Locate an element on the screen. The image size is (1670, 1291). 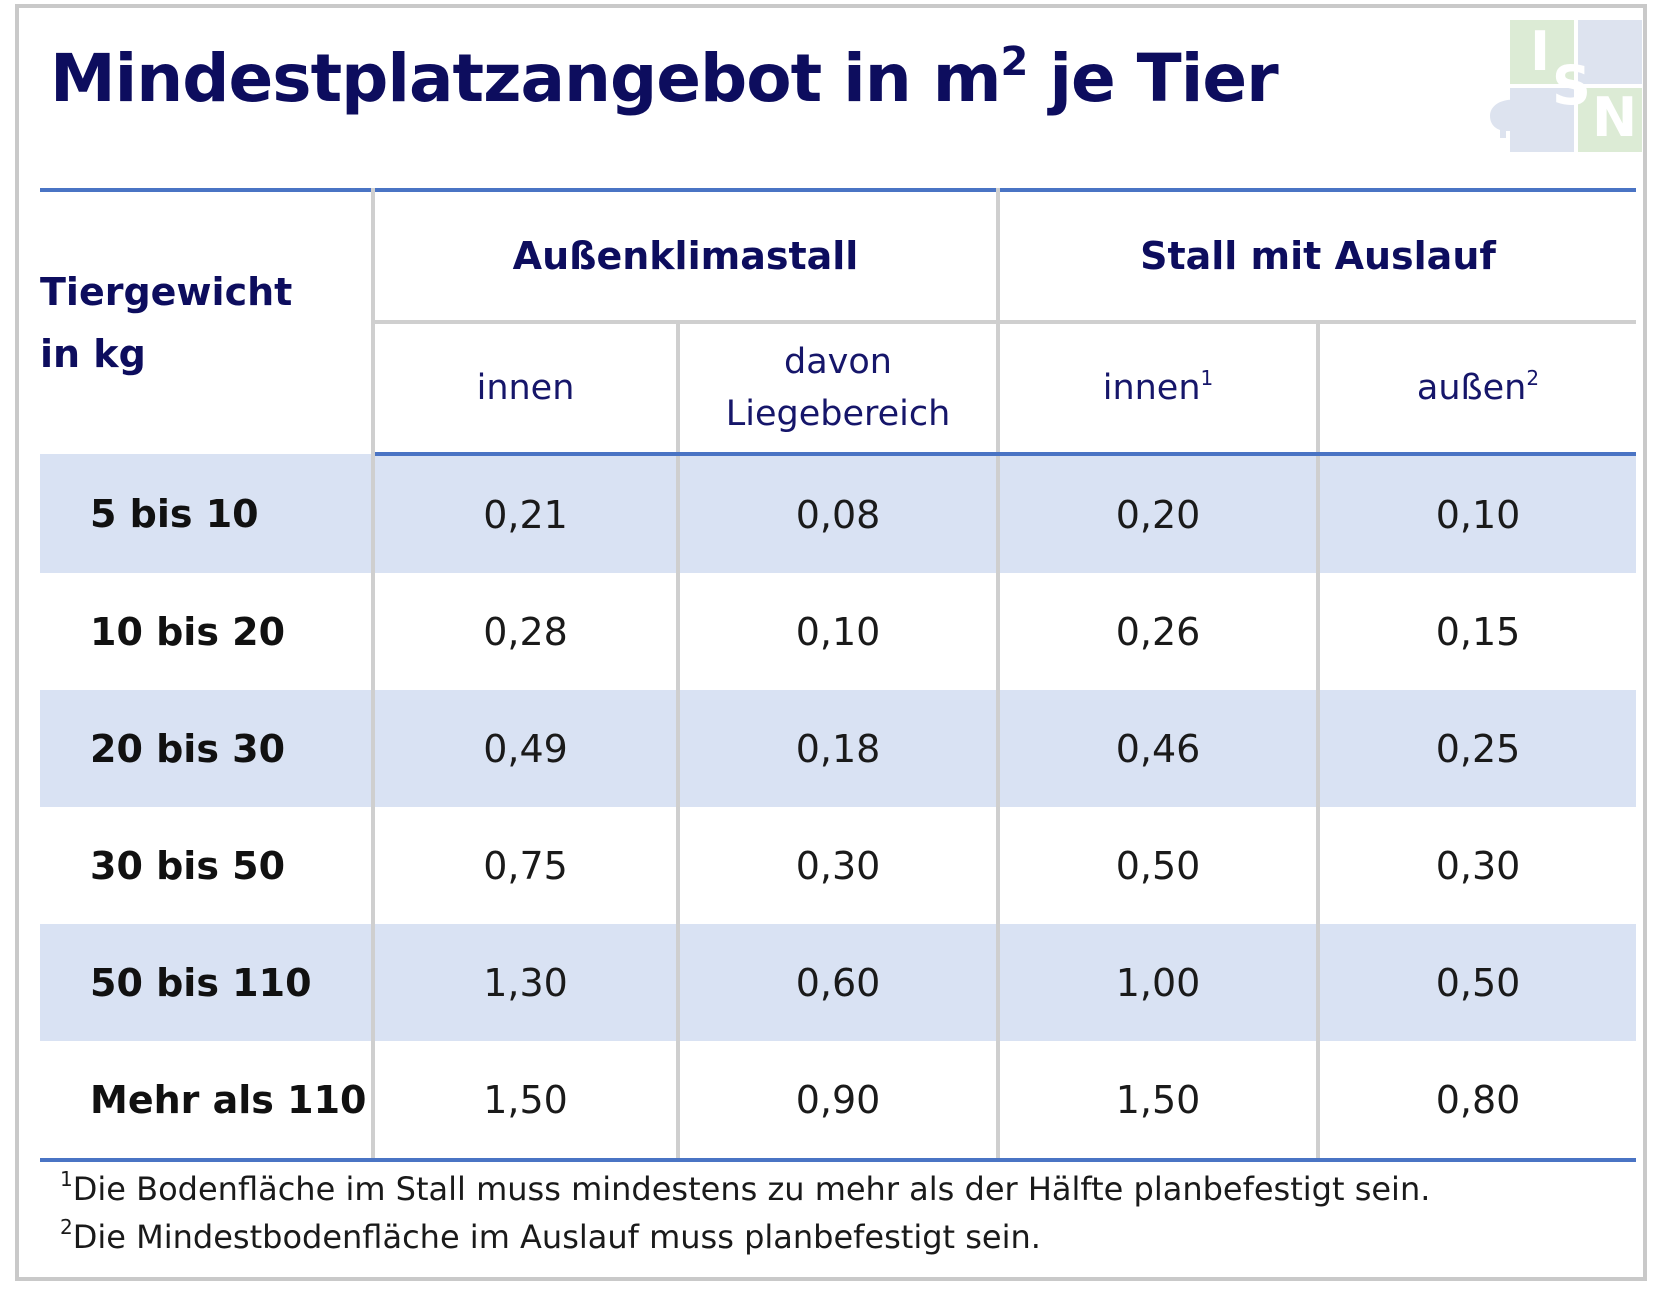
table-row: Mehr als 110 1,50 0,90 1,50 0,80 is located at coordinates (838, 1101).